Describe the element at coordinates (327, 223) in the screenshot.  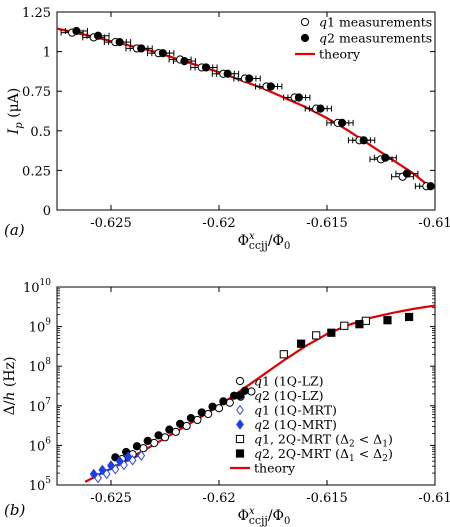
I see `x-tick-label: -0.615` at that location.